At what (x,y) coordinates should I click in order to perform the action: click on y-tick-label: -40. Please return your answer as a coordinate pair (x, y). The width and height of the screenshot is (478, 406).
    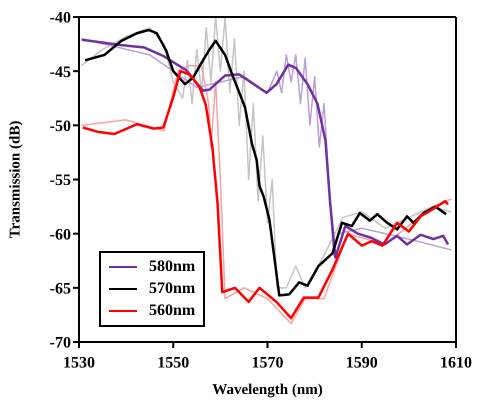
    Looking at the image, I should click on (60, 18).